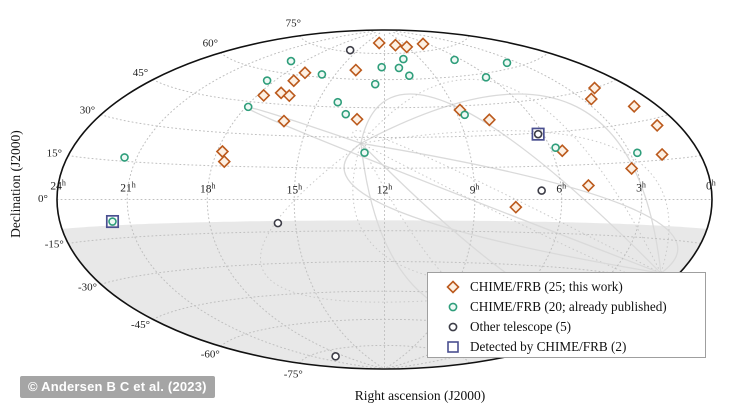  What do you see at coordinates (711, 185) in the screenshot?
I see `ra-tick-label: 0h` at bounding box center [711, 185].